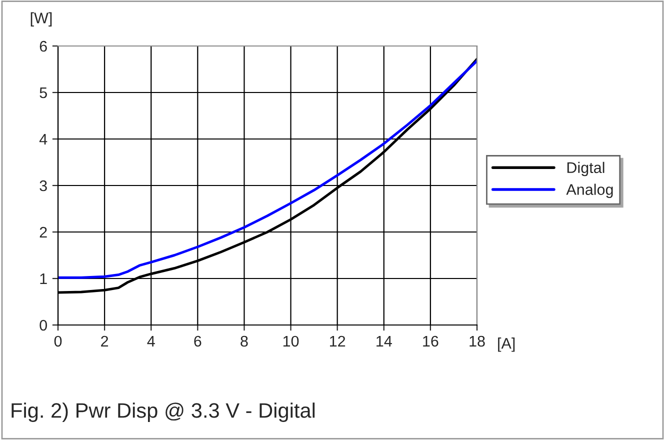  Describe the element at coordinates (244, 341) in the screenshot. I see `x-tick-label: 8` at that location.